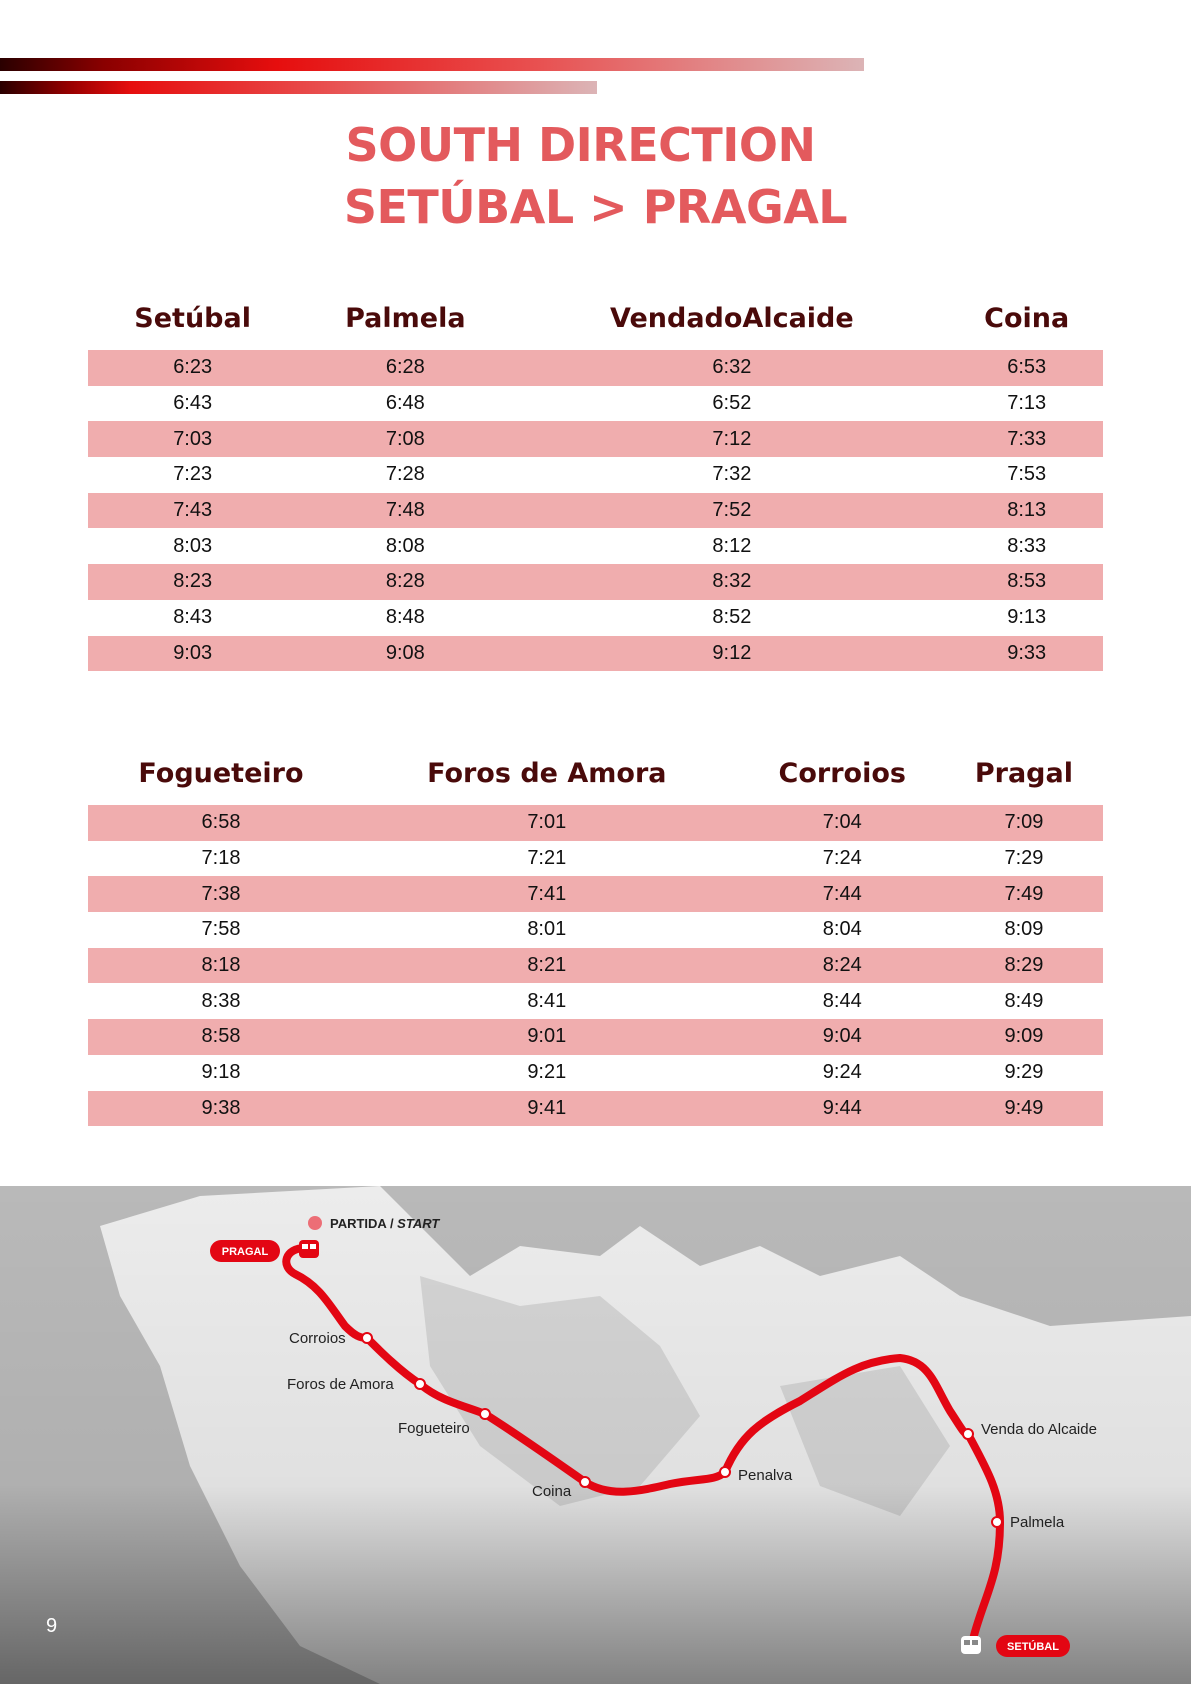  What do you see at coordinates (434, 1428) in the screenshot?
I see `station-label: Fogueteiro` at bounding box center [434, 1428].